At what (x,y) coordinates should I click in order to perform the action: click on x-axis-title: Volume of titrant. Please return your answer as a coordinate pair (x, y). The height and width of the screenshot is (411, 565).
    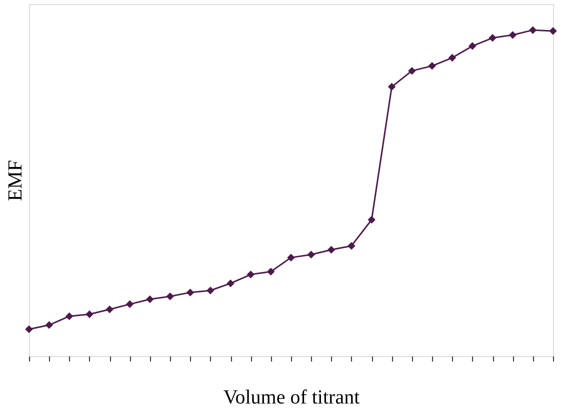
    Looking at the image, I should click on (291, 397).